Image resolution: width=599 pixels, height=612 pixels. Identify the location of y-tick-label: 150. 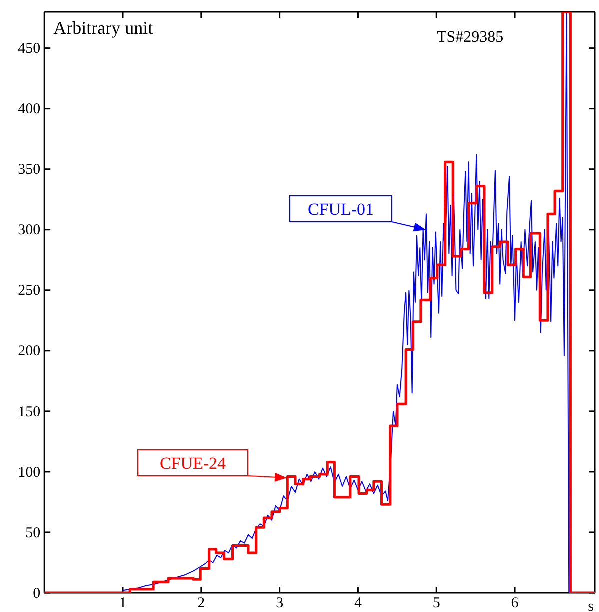
(29, 412).